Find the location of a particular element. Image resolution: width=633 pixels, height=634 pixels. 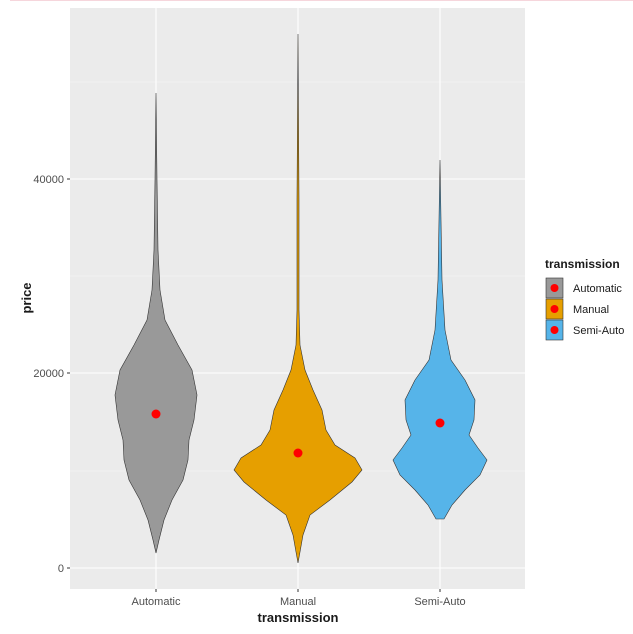

legend-label: Semi-Auto is located at coordinates (598, 331).